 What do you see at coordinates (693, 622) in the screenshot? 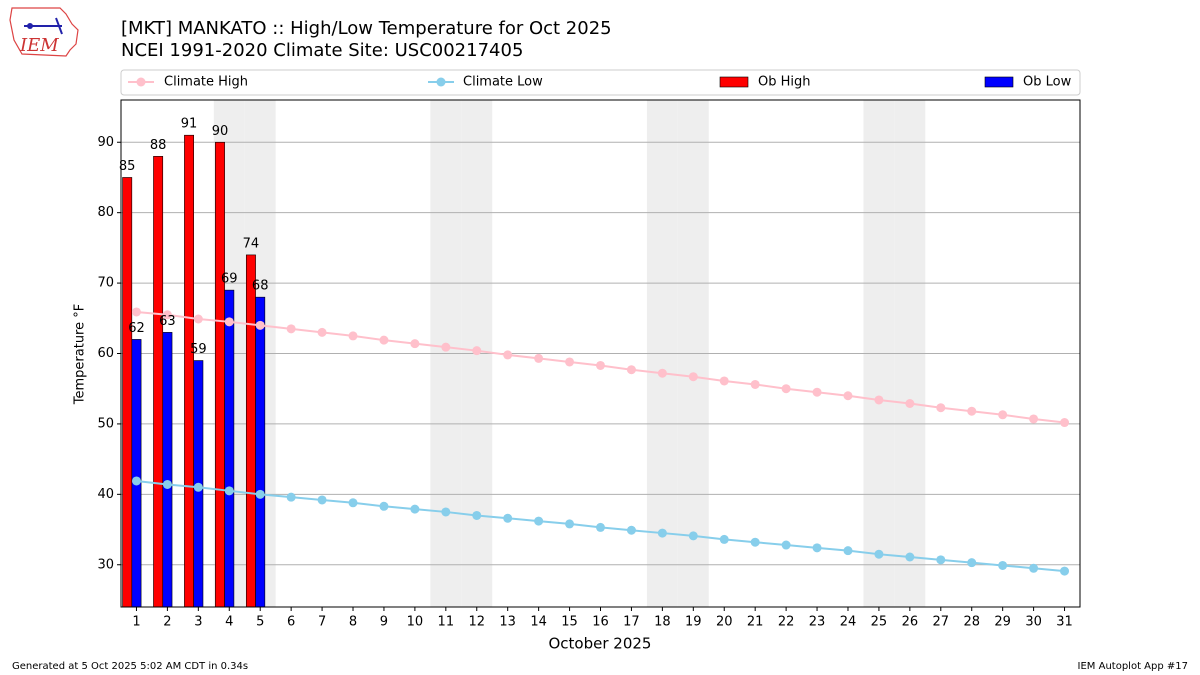
I see `x-tick-label: 19` at bounding box center [693, 622].